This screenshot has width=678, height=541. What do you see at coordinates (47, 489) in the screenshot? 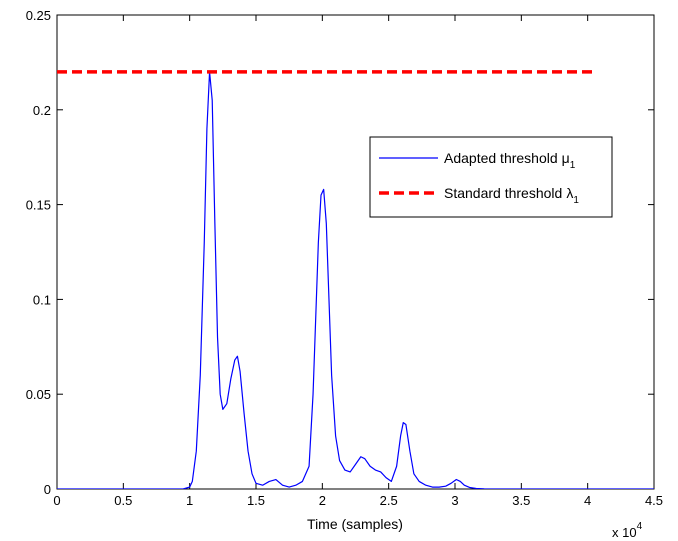
I see `y-tick-label: 0` at bounding box center [47, 489].